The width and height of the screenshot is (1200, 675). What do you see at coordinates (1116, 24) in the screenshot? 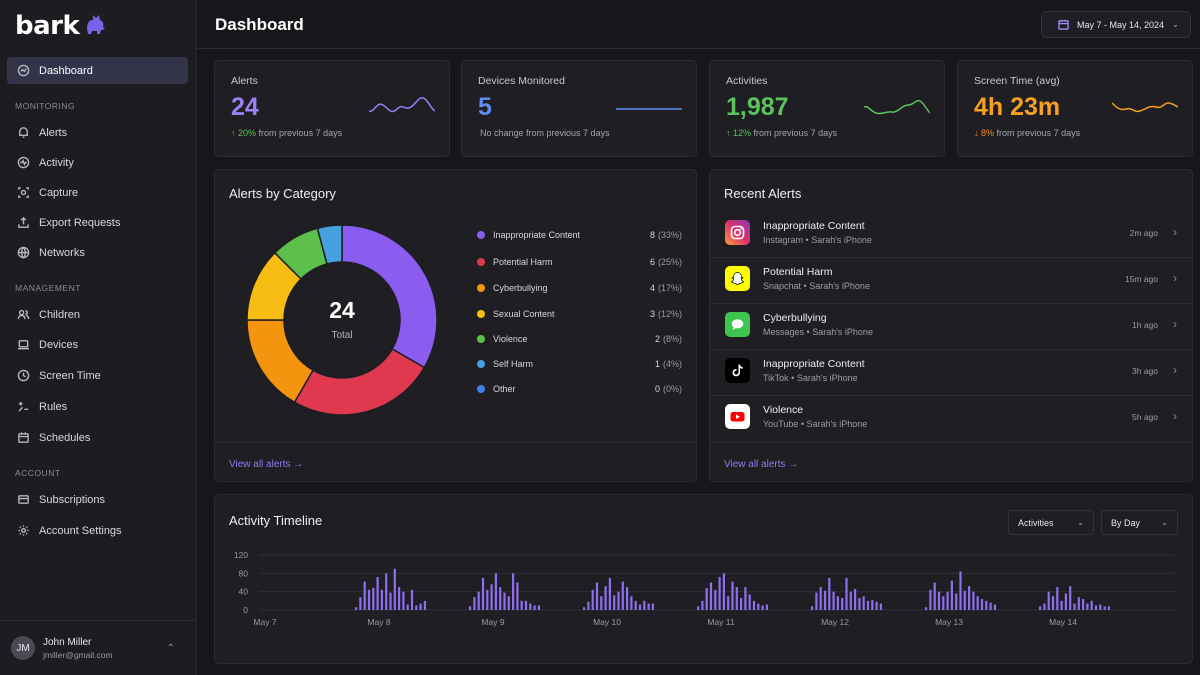
I see `date-range-picker: May 7 - May 14, 2024 ⌄` at bounding box center [1116, 24].